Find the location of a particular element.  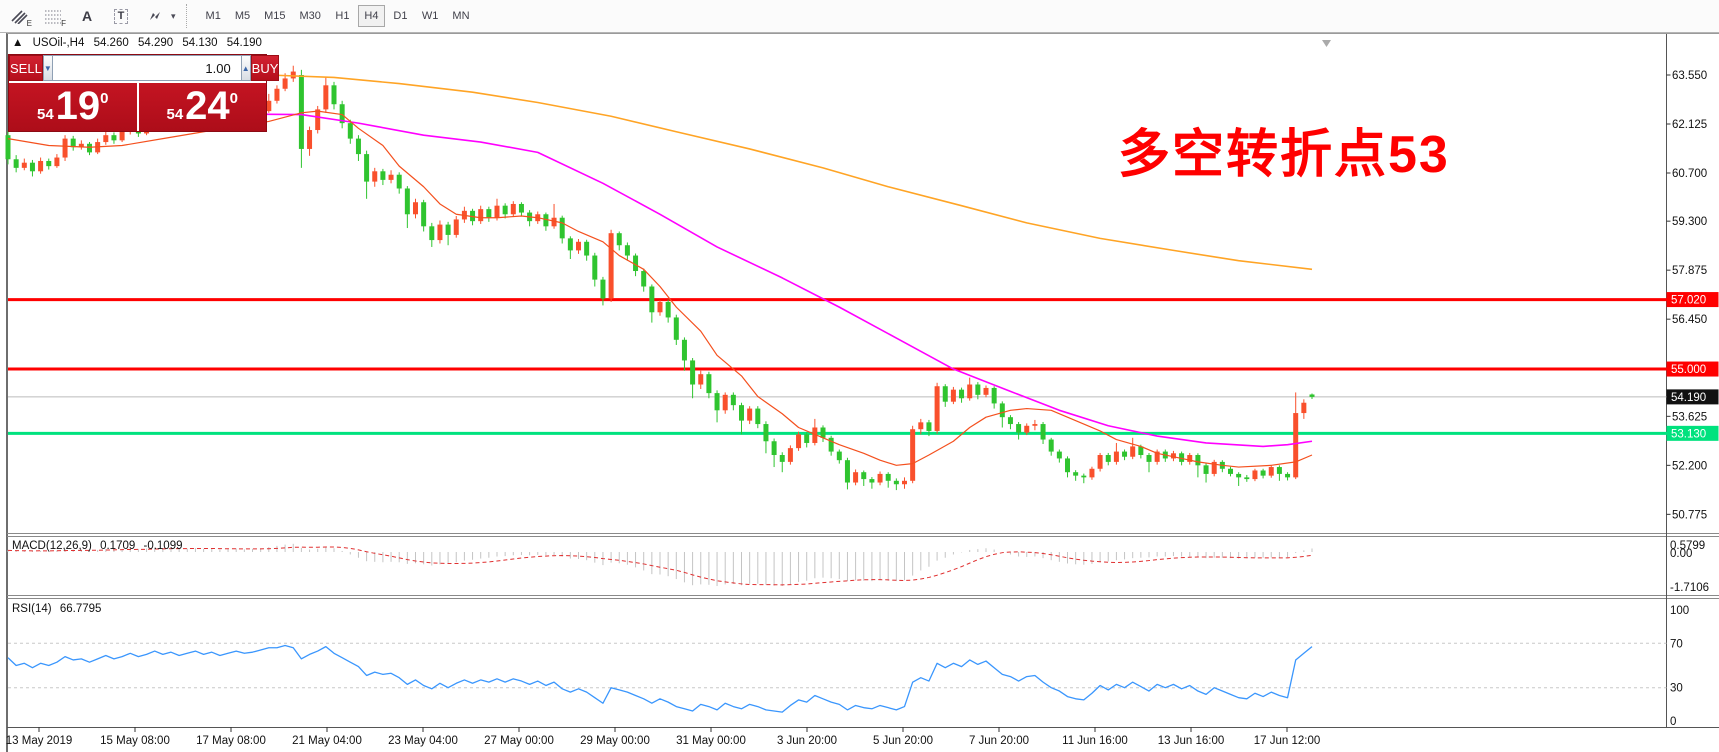

rsi-value: 66.7795 is located at coordinates (80, 609).